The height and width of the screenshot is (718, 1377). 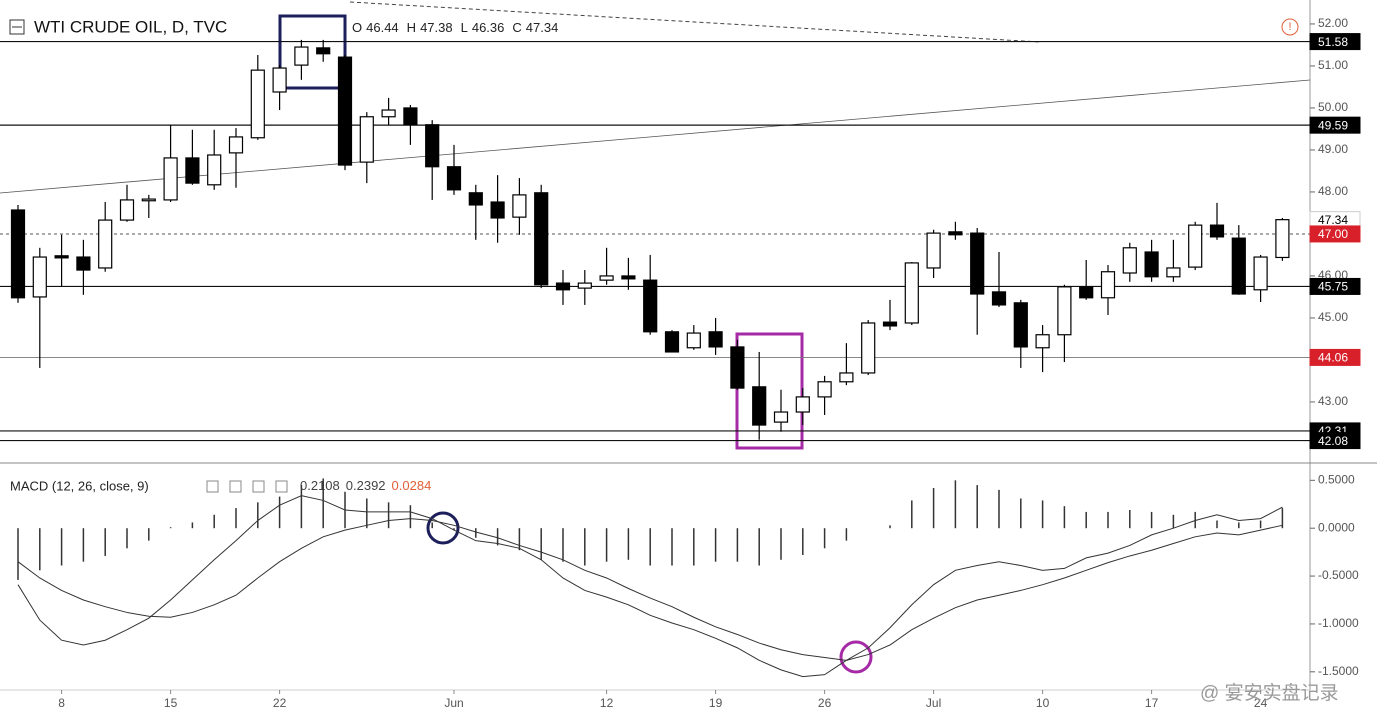 What do you see at coordinates (516, 27) in the screenshot?
I see `legend-key: C` at bounding box center [516, 27].